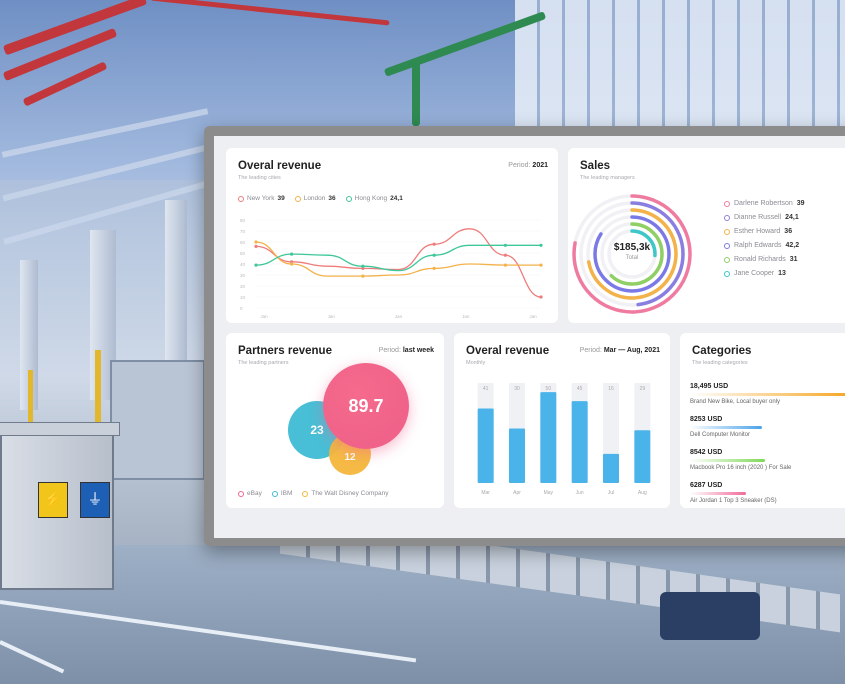 The height and width of the screenshot is (684, 845). Describe the element at coordinates (517, 493) in the screenshot. I see `bar-category-label: Apr` at that location.